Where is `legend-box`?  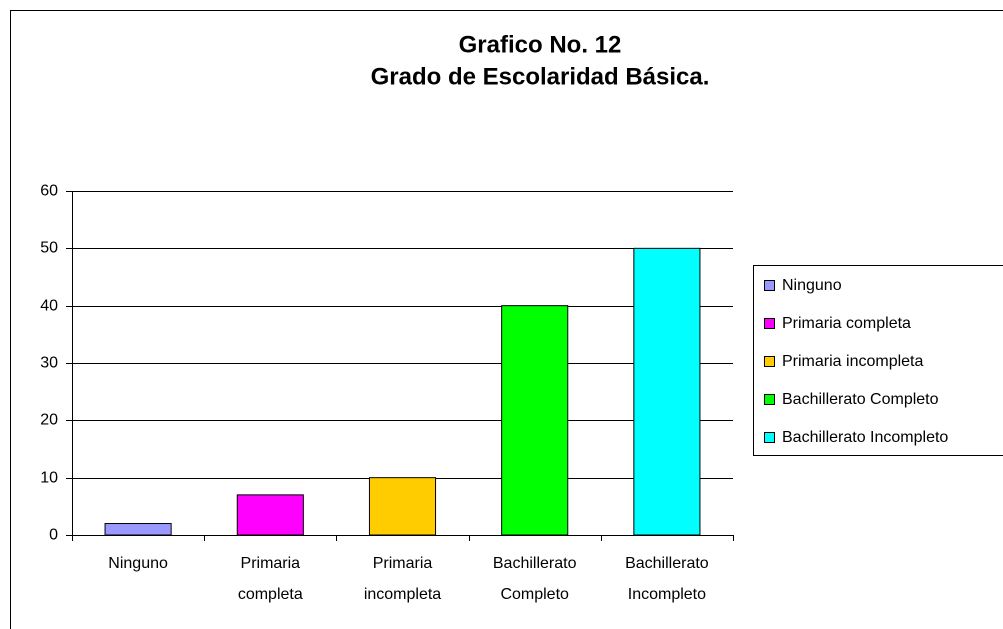
legend-box is located at coordinates (878, 360).